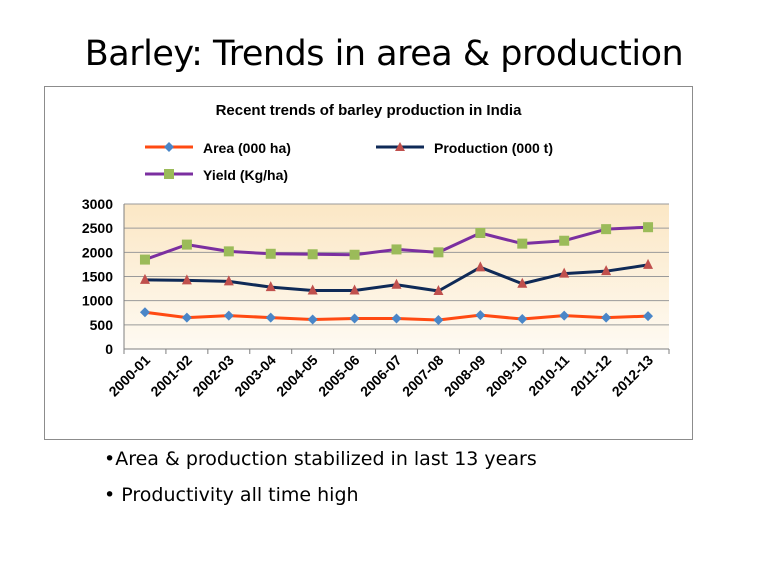 The image size is (768, 576). I want to click on y-tick-label: 2000, so click(97, 252).